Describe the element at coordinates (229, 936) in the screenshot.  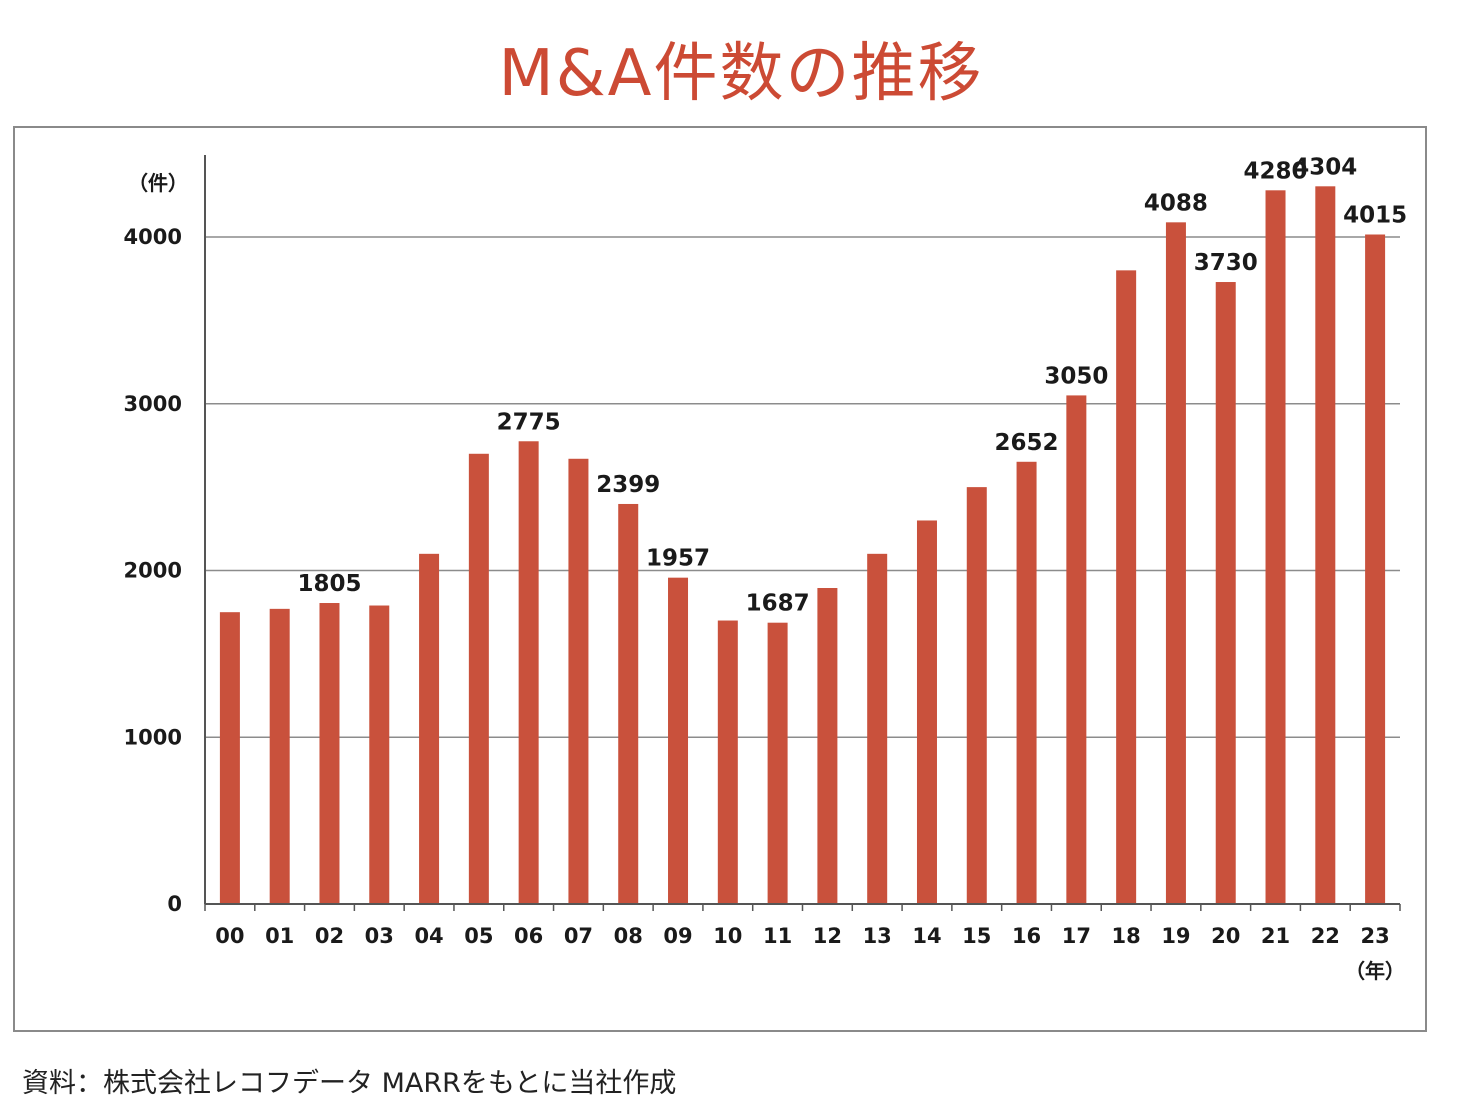
I see `x-tick-label: 00` at that location.